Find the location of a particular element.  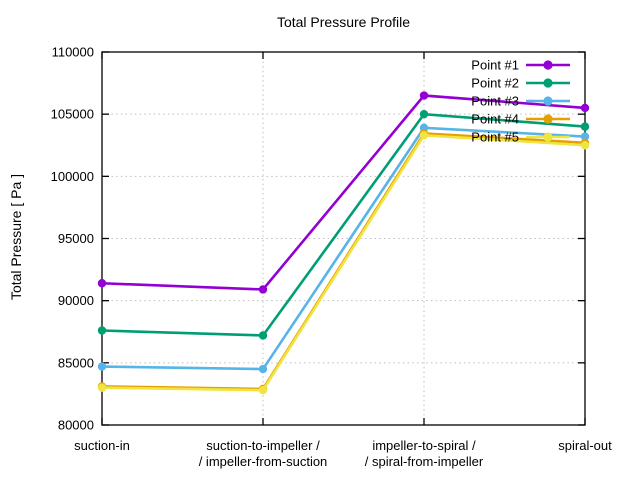

x-tick-label: suction-to-impeller / is located at coordinates (263, 445).